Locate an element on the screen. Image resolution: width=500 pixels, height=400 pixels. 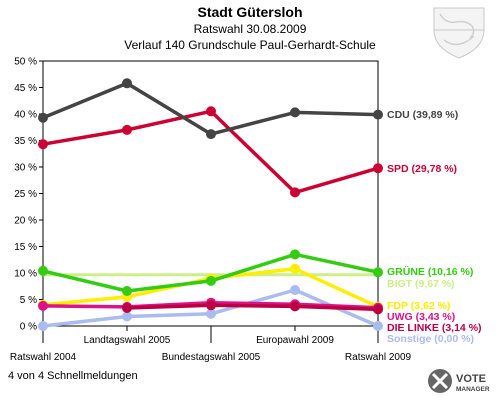
coat-of-arms-icon is located at coordinates (459, 33).